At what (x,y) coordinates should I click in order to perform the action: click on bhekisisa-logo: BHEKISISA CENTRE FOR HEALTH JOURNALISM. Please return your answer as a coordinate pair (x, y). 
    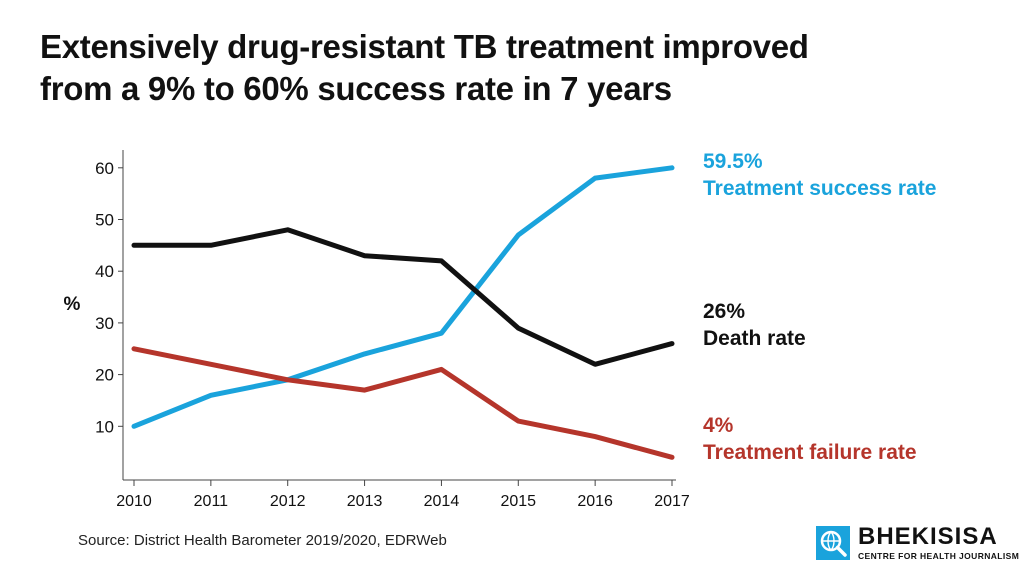
    Looking at the image, I should click on (918, 544).